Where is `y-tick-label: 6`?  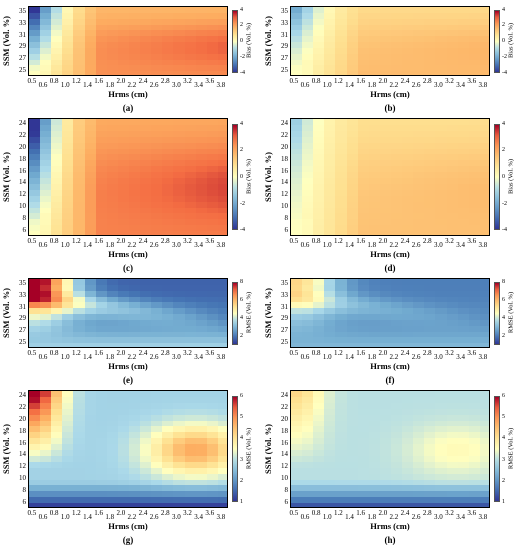 y-tick-label: 6 is located at coordinates (24, 501).